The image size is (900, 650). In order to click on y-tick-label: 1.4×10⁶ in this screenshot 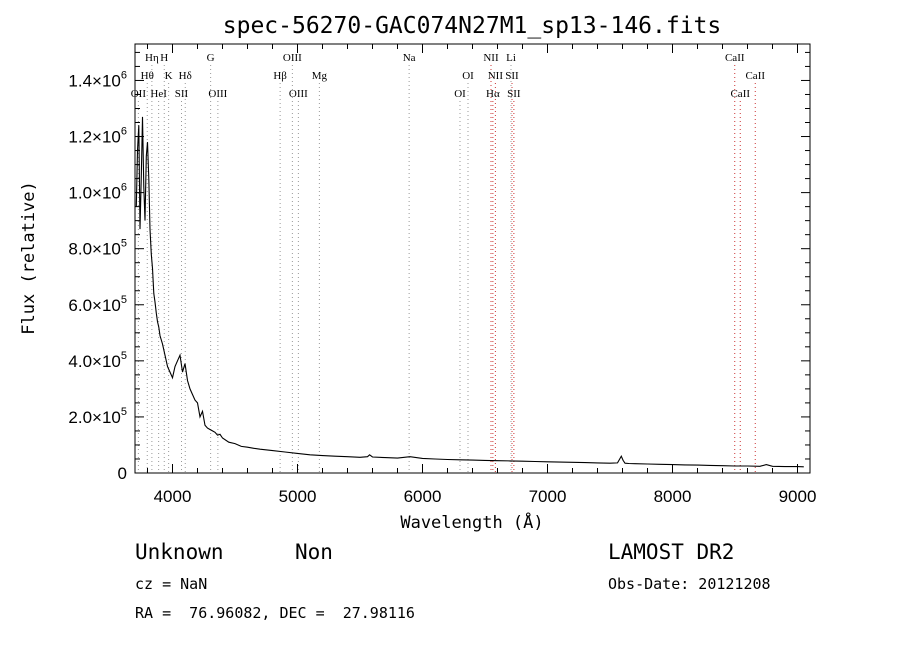, I will do `click(97, 79)`.